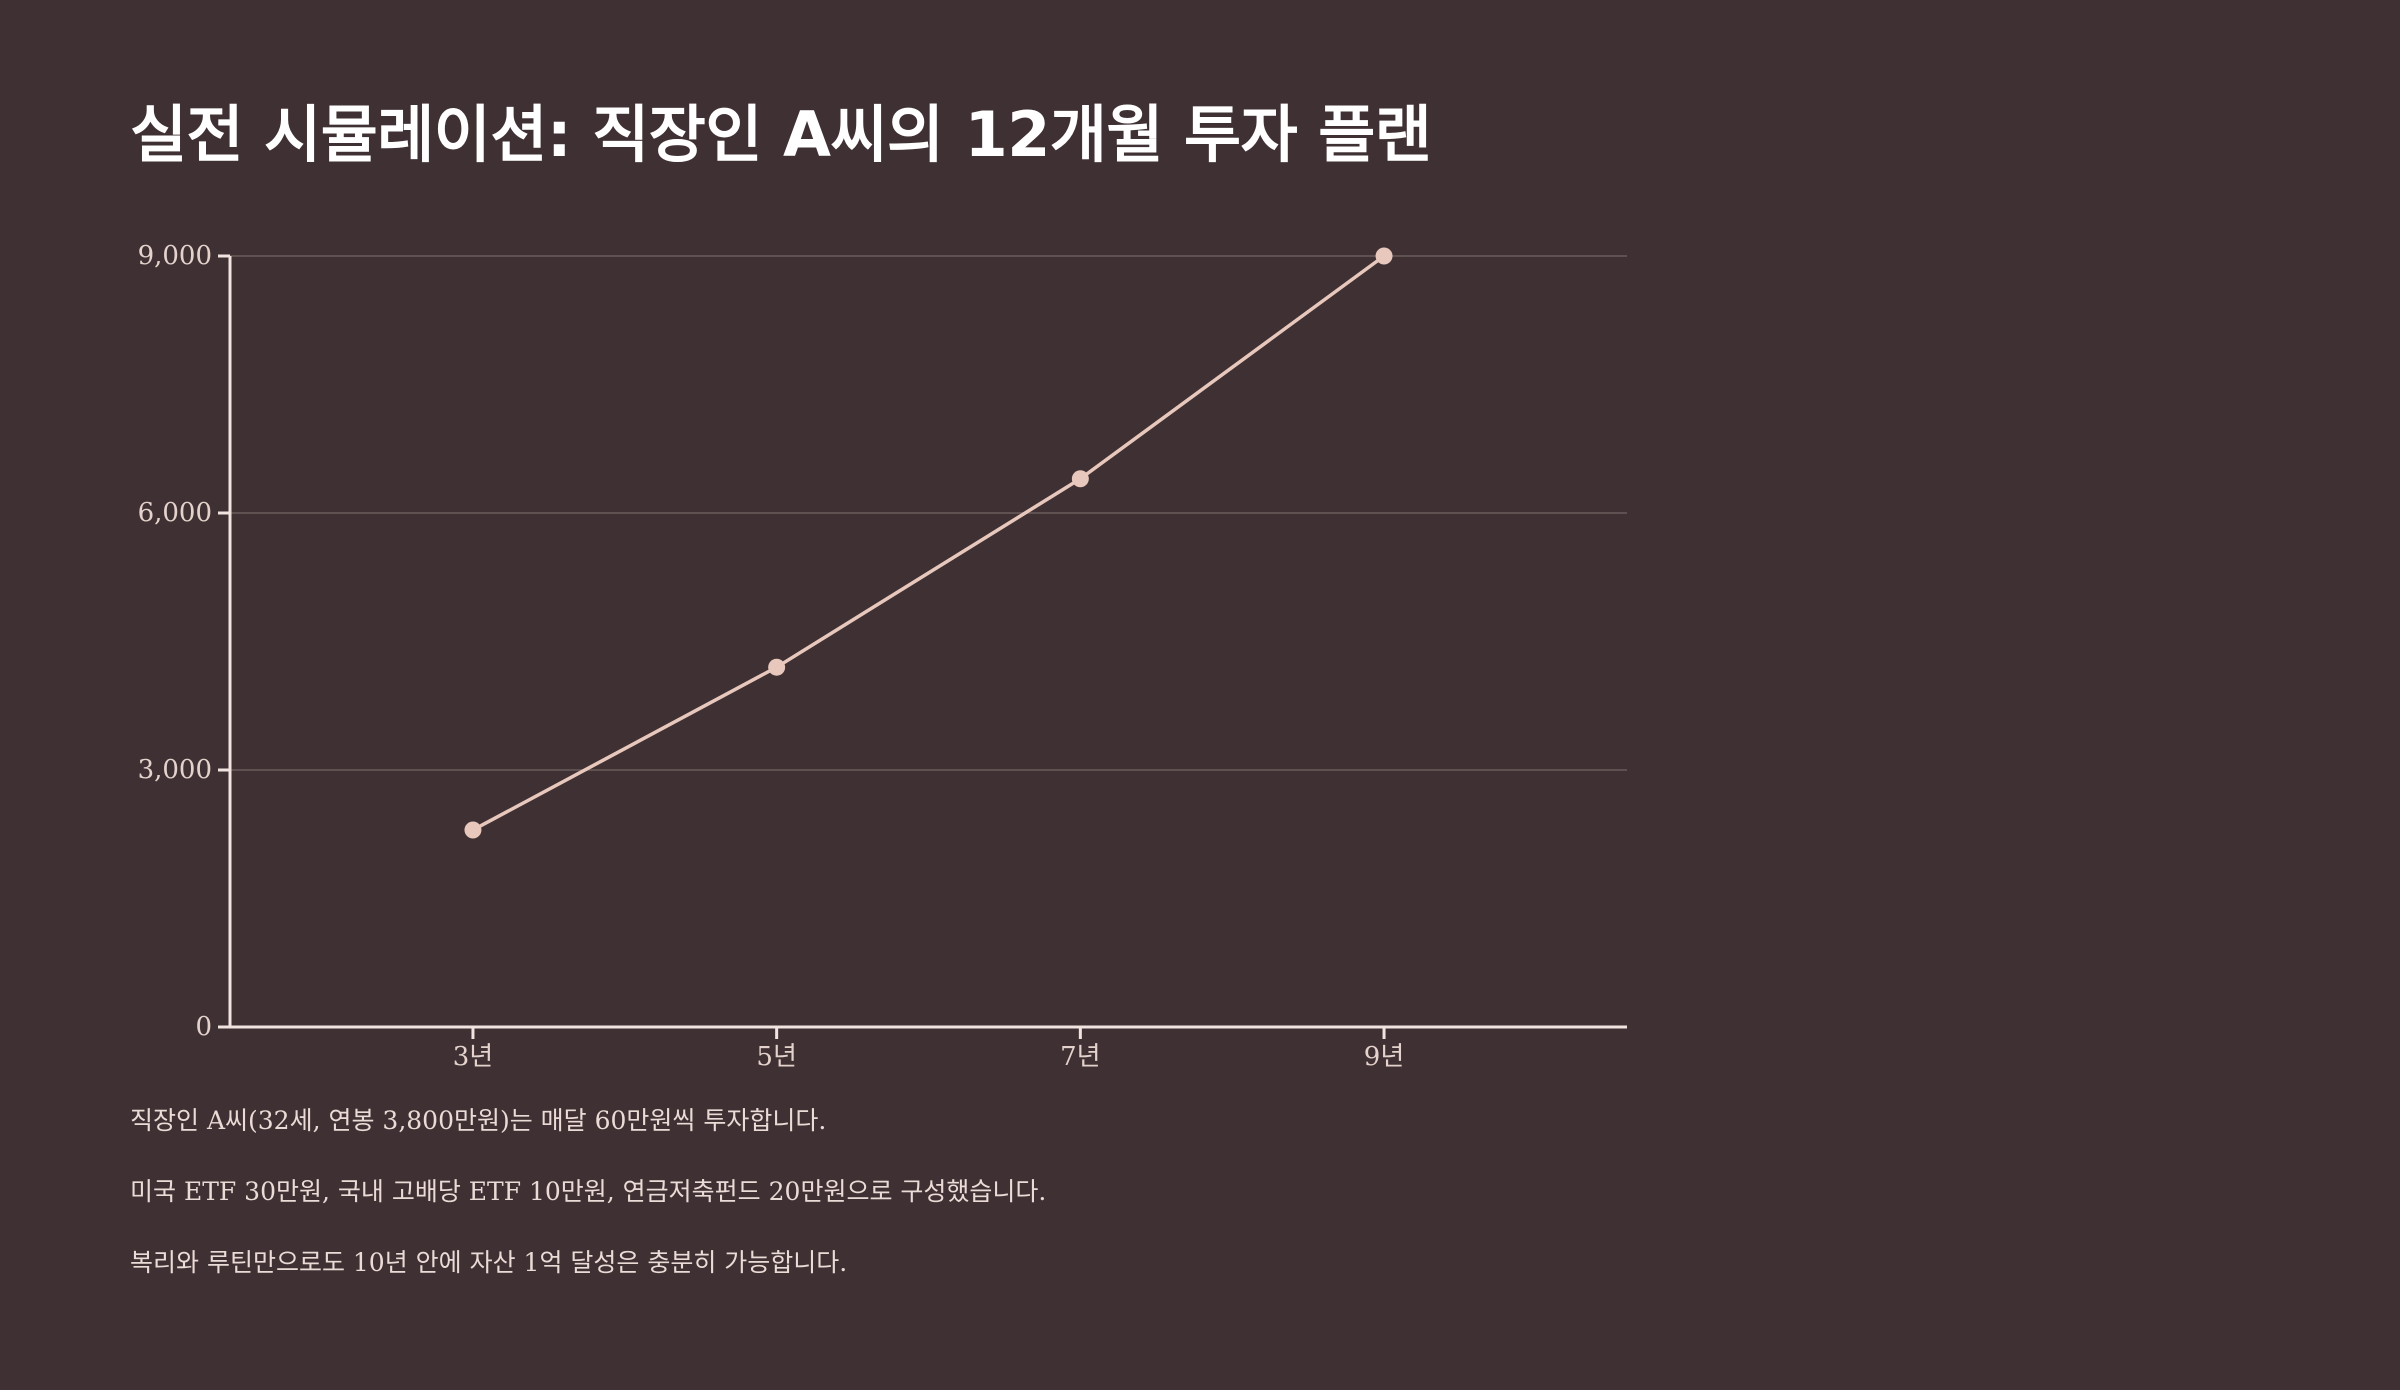 The height and width of the screenshot is (1390, 2400). What do you see at coordinates (1384, 1057) in the screenshot?
I see `x-tick-label: 9년` at bounding box center [1384, 1057].